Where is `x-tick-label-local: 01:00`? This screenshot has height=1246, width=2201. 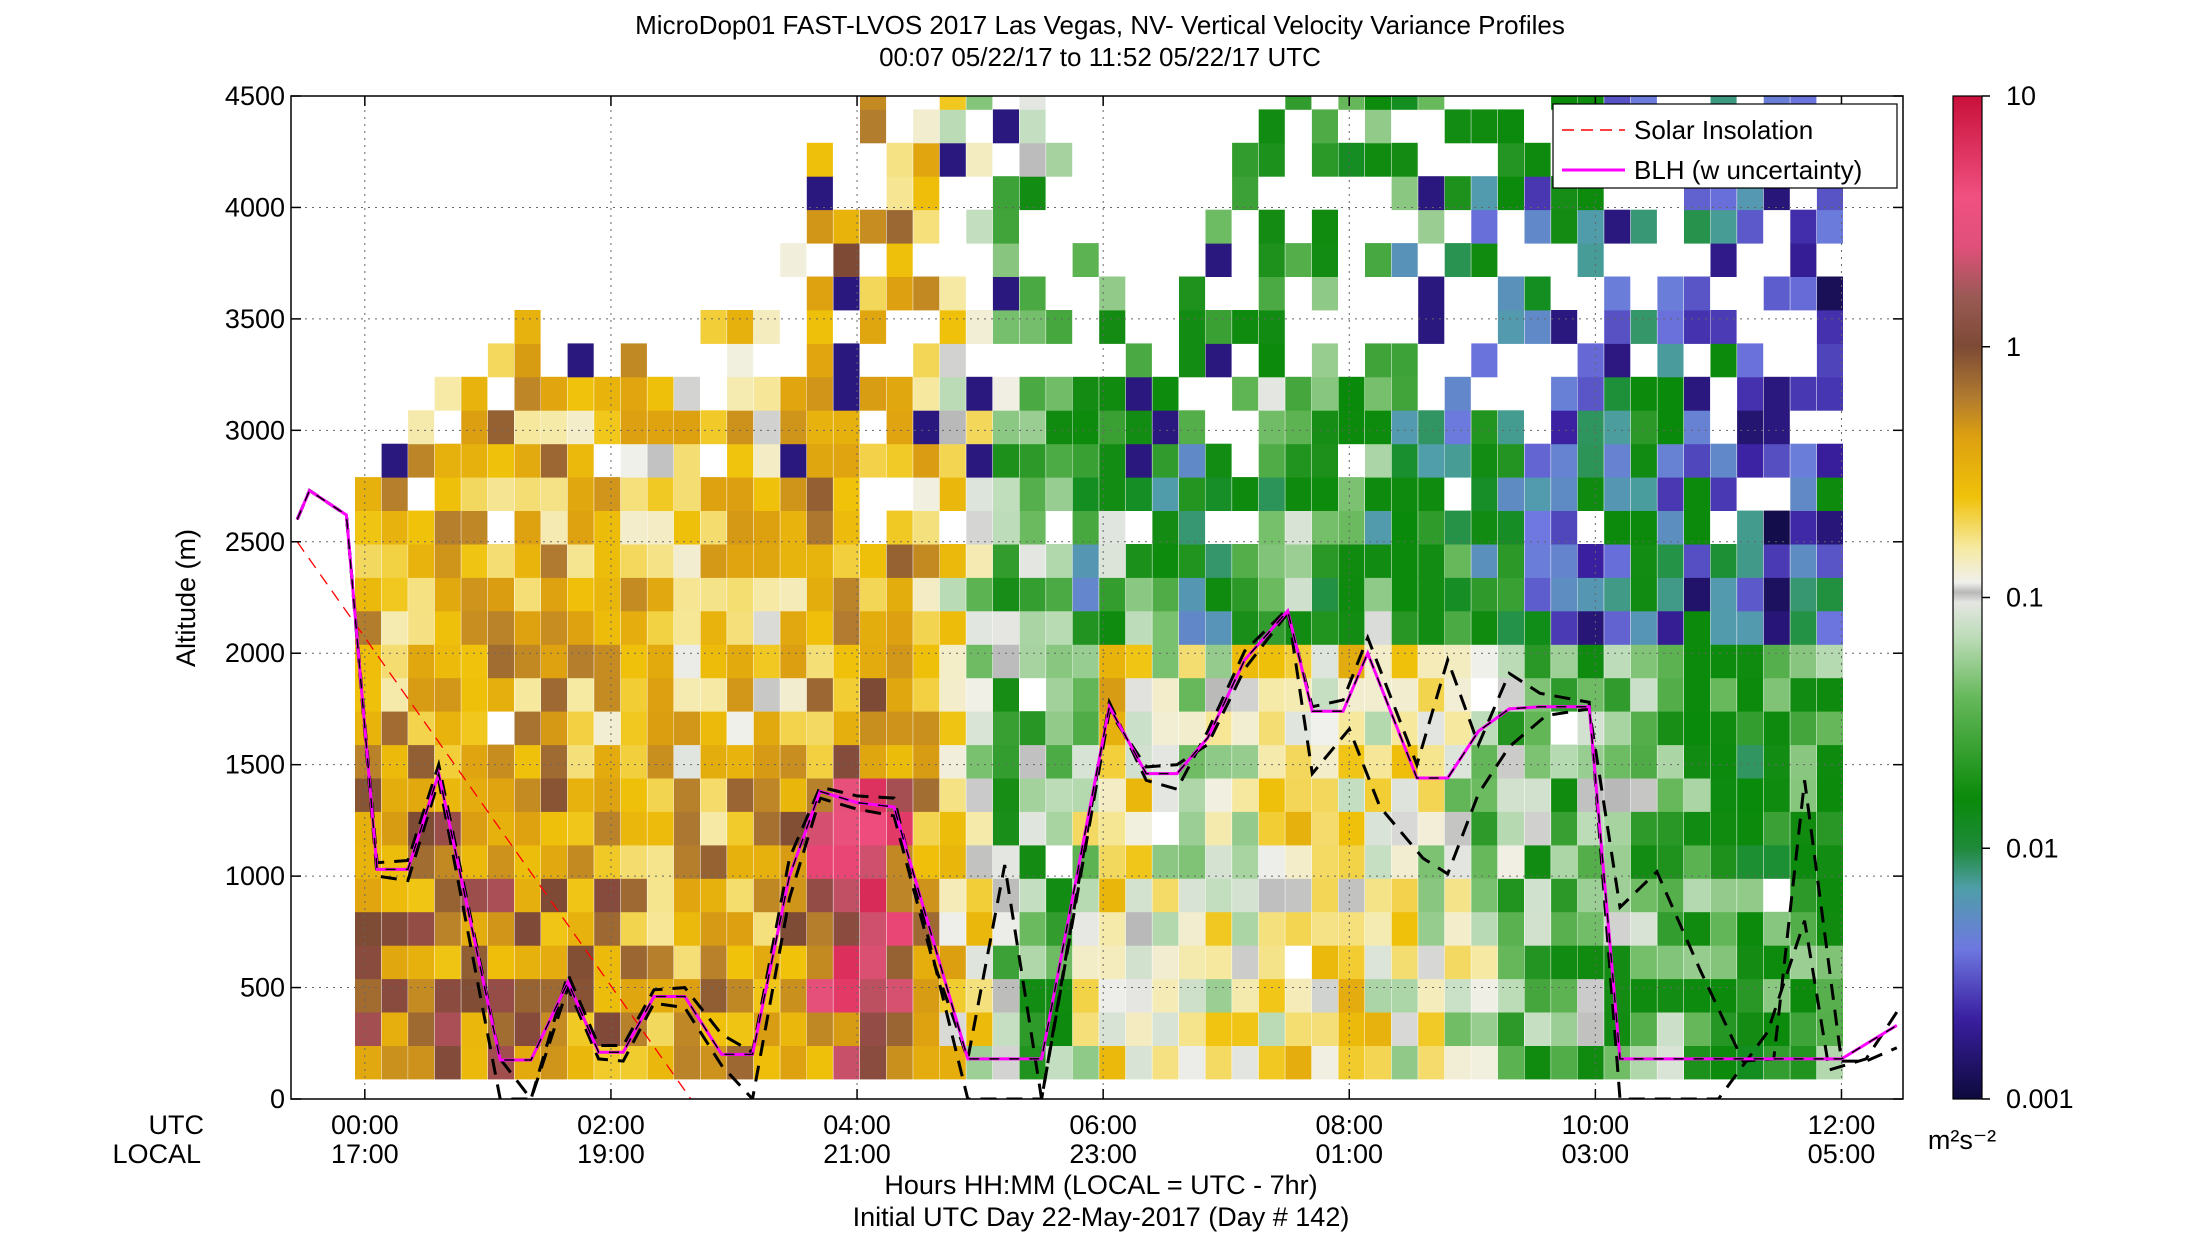
x-tick-label-local: 01:00 is located at coordinates (1349, 1154).